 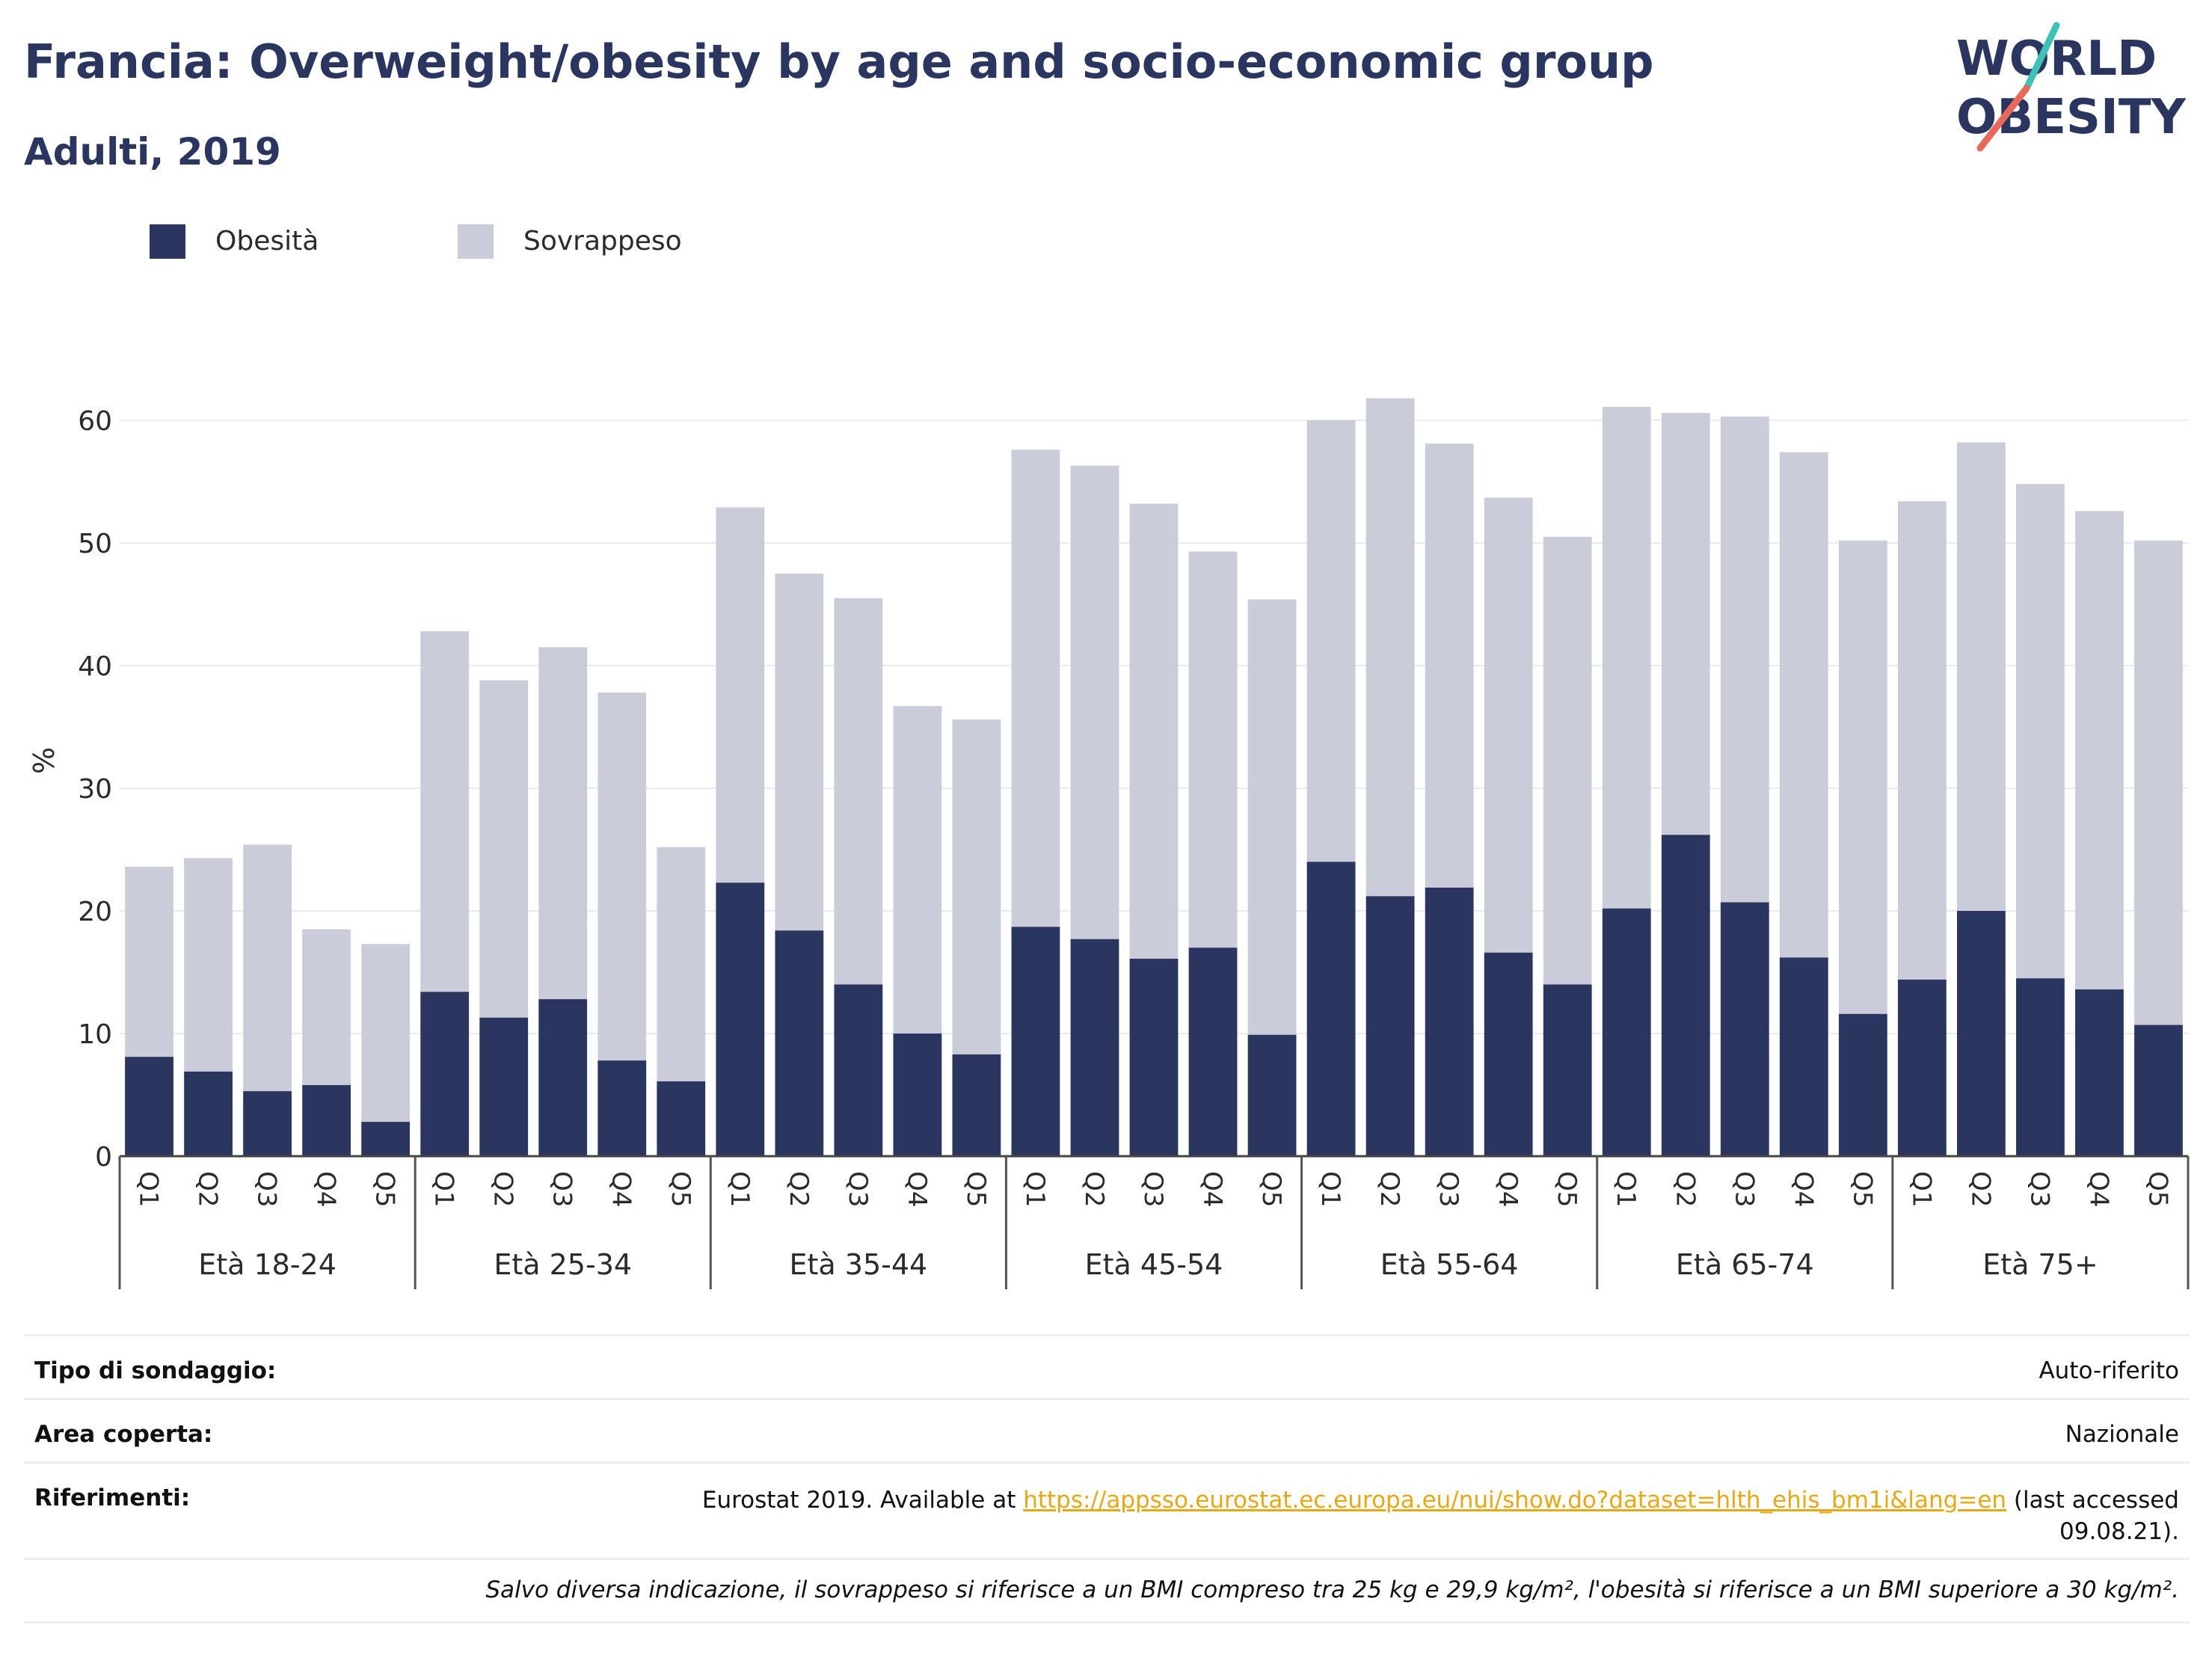 I want to click on x-tick-label-0: Q1, so click(x=149, y=1189).